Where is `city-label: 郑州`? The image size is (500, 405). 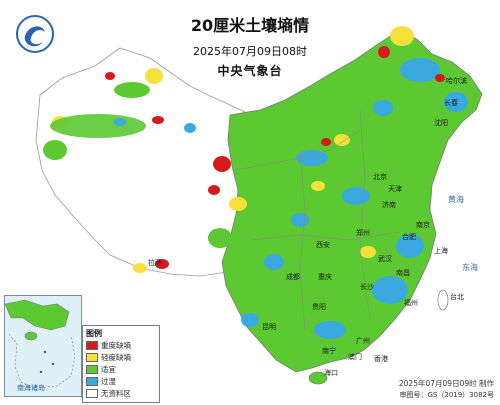 city-label: 郑州 is located at coordinates (363, 233).